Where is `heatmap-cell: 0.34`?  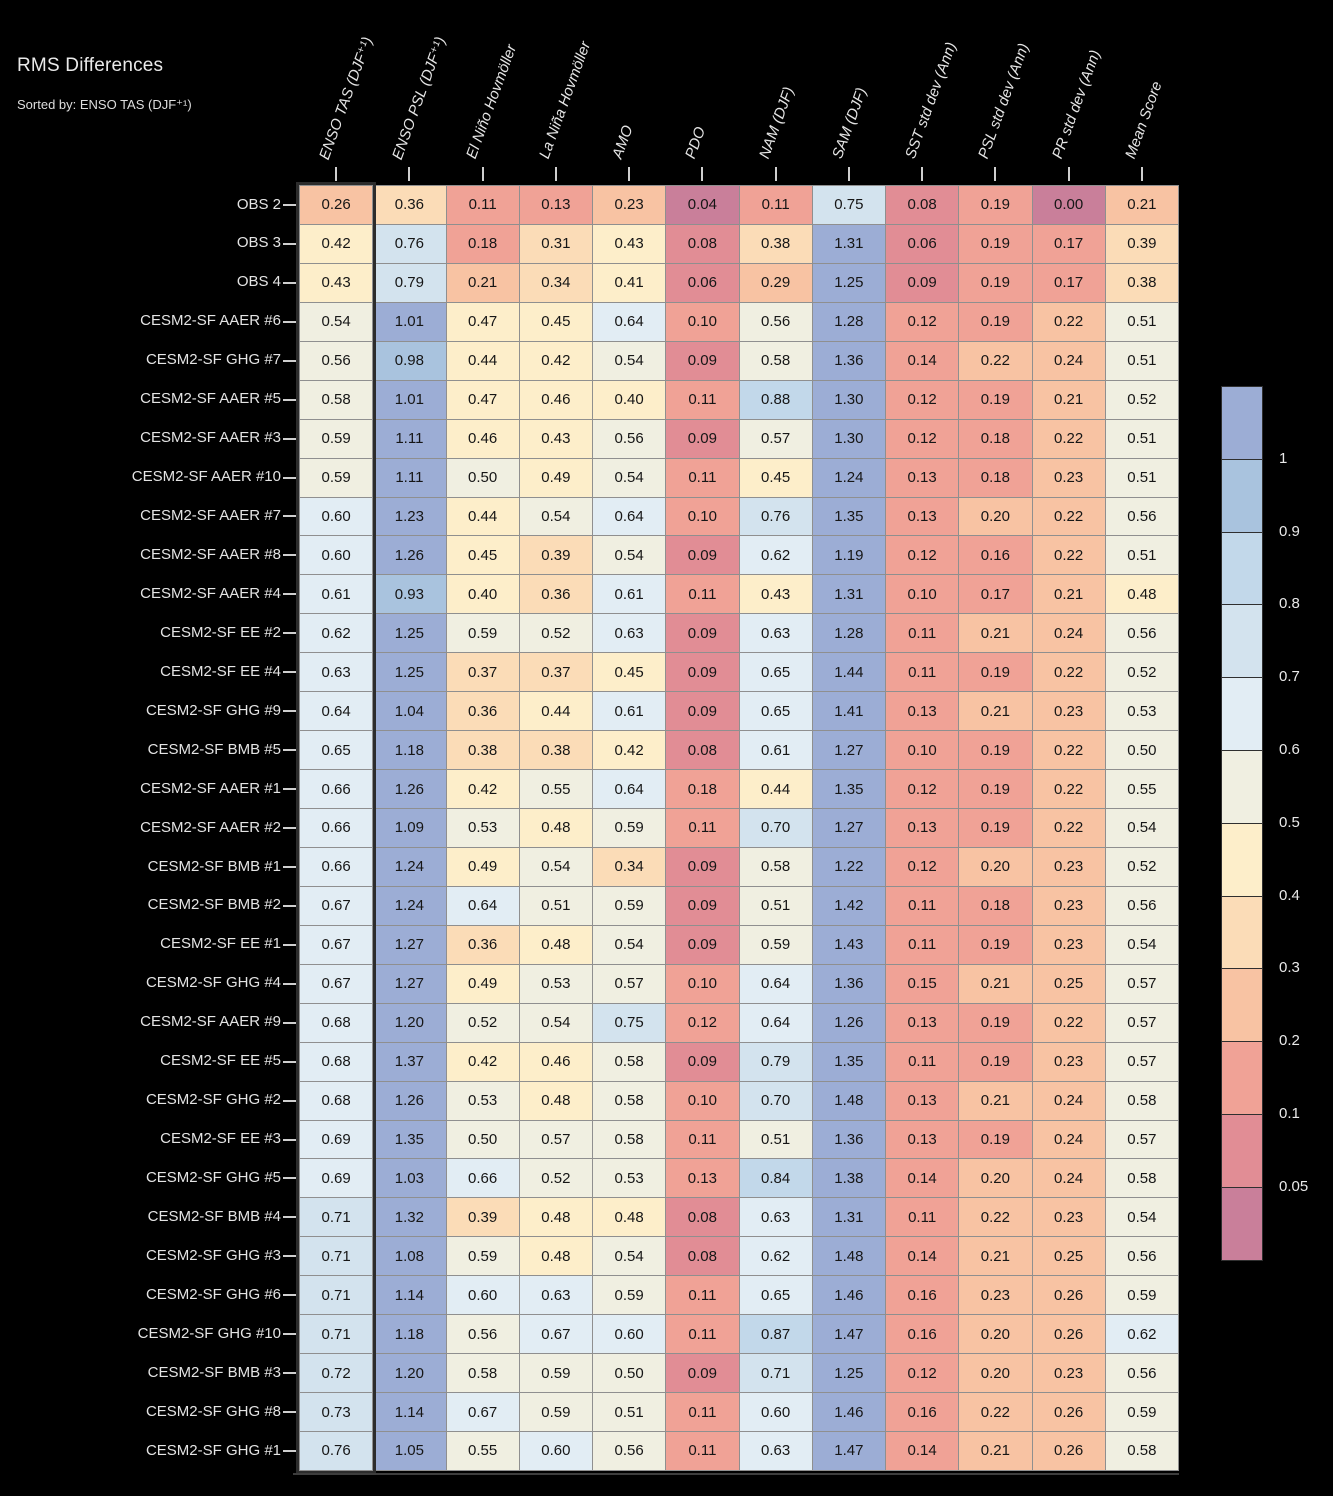 heatmap-cell: 0.34 is located at coordinates (629, 866).